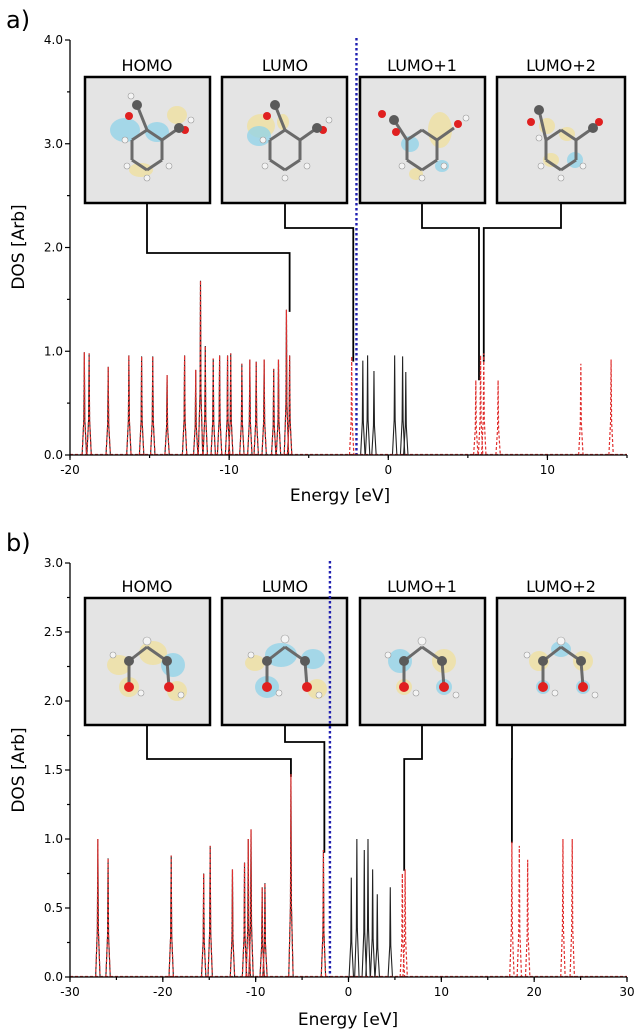 This screenshot has height=1031, width=639. Describe the element at coordinates (53, 455) in the screenshot. I see `y-tick-label: 0.0` at that location.